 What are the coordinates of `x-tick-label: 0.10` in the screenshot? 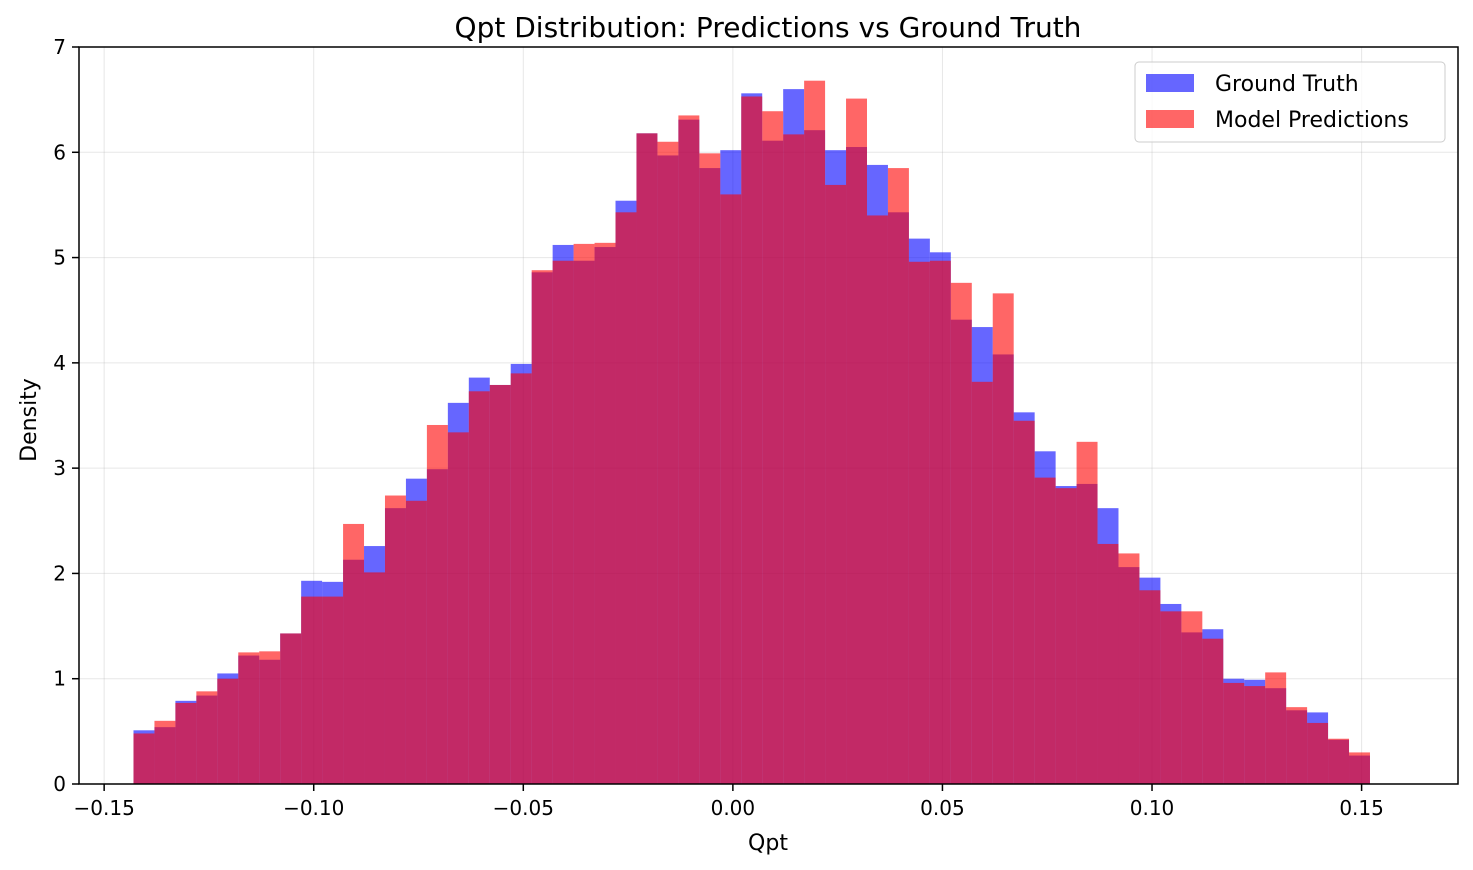 It's located at (1152, 808).